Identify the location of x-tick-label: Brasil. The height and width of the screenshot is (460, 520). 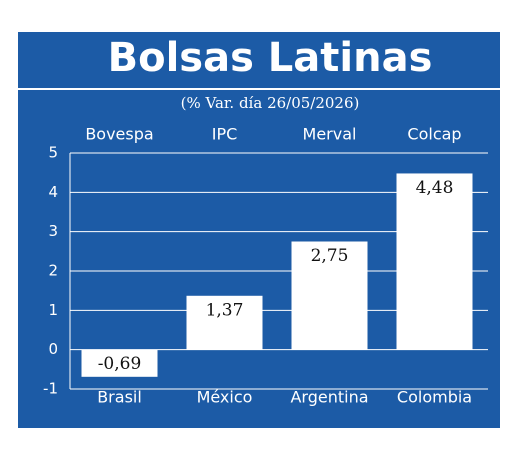
(119, 397).